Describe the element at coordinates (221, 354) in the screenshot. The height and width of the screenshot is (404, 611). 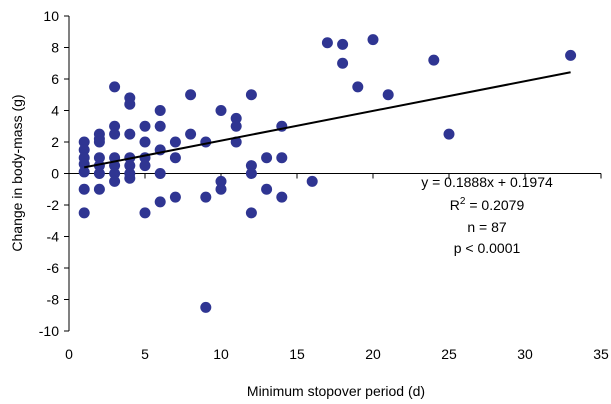
I see `x-tick-label: 10` at that location.